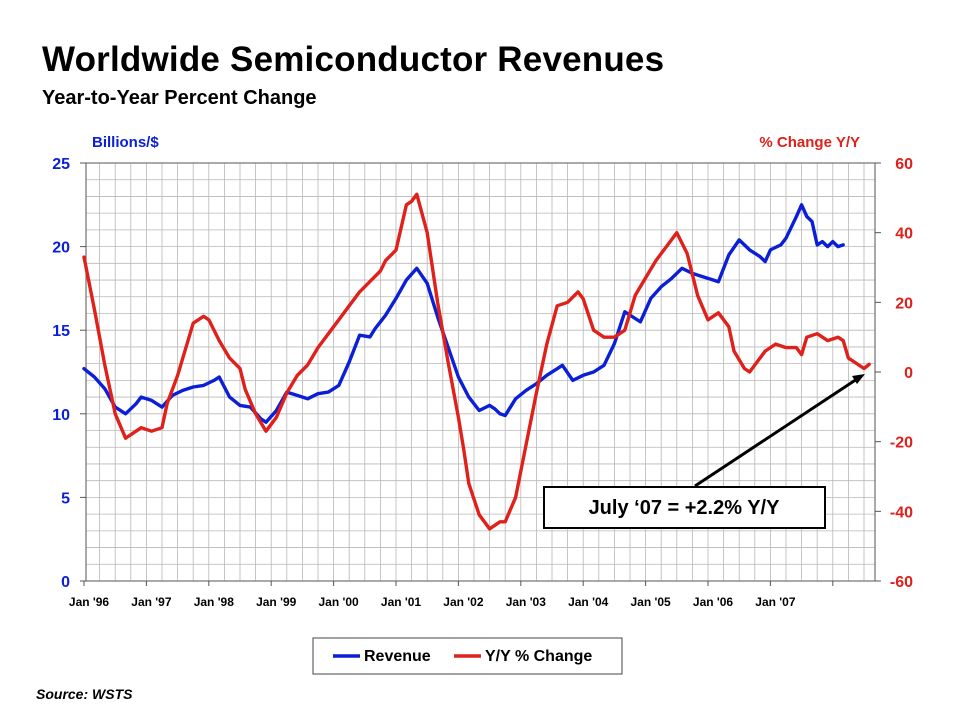 The image size is (960, 720). Describe the element at coordinates (858, 379) in the screenshot. I see `annotation-arrowhead` at that location.